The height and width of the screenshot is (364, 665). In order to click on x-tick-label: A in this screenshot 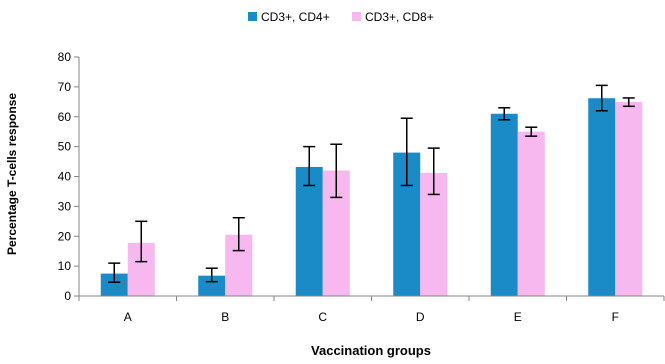, I will do `click(128, 317)`.